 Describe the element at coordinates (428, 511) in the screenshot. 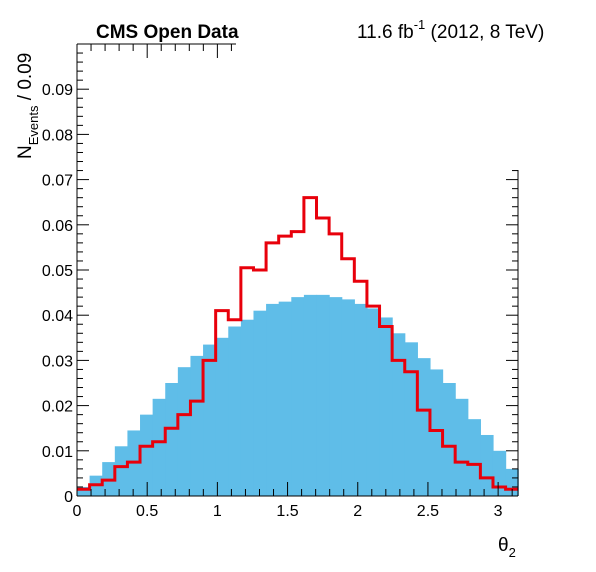

I see `x-tick-label: 2.5` at that location.